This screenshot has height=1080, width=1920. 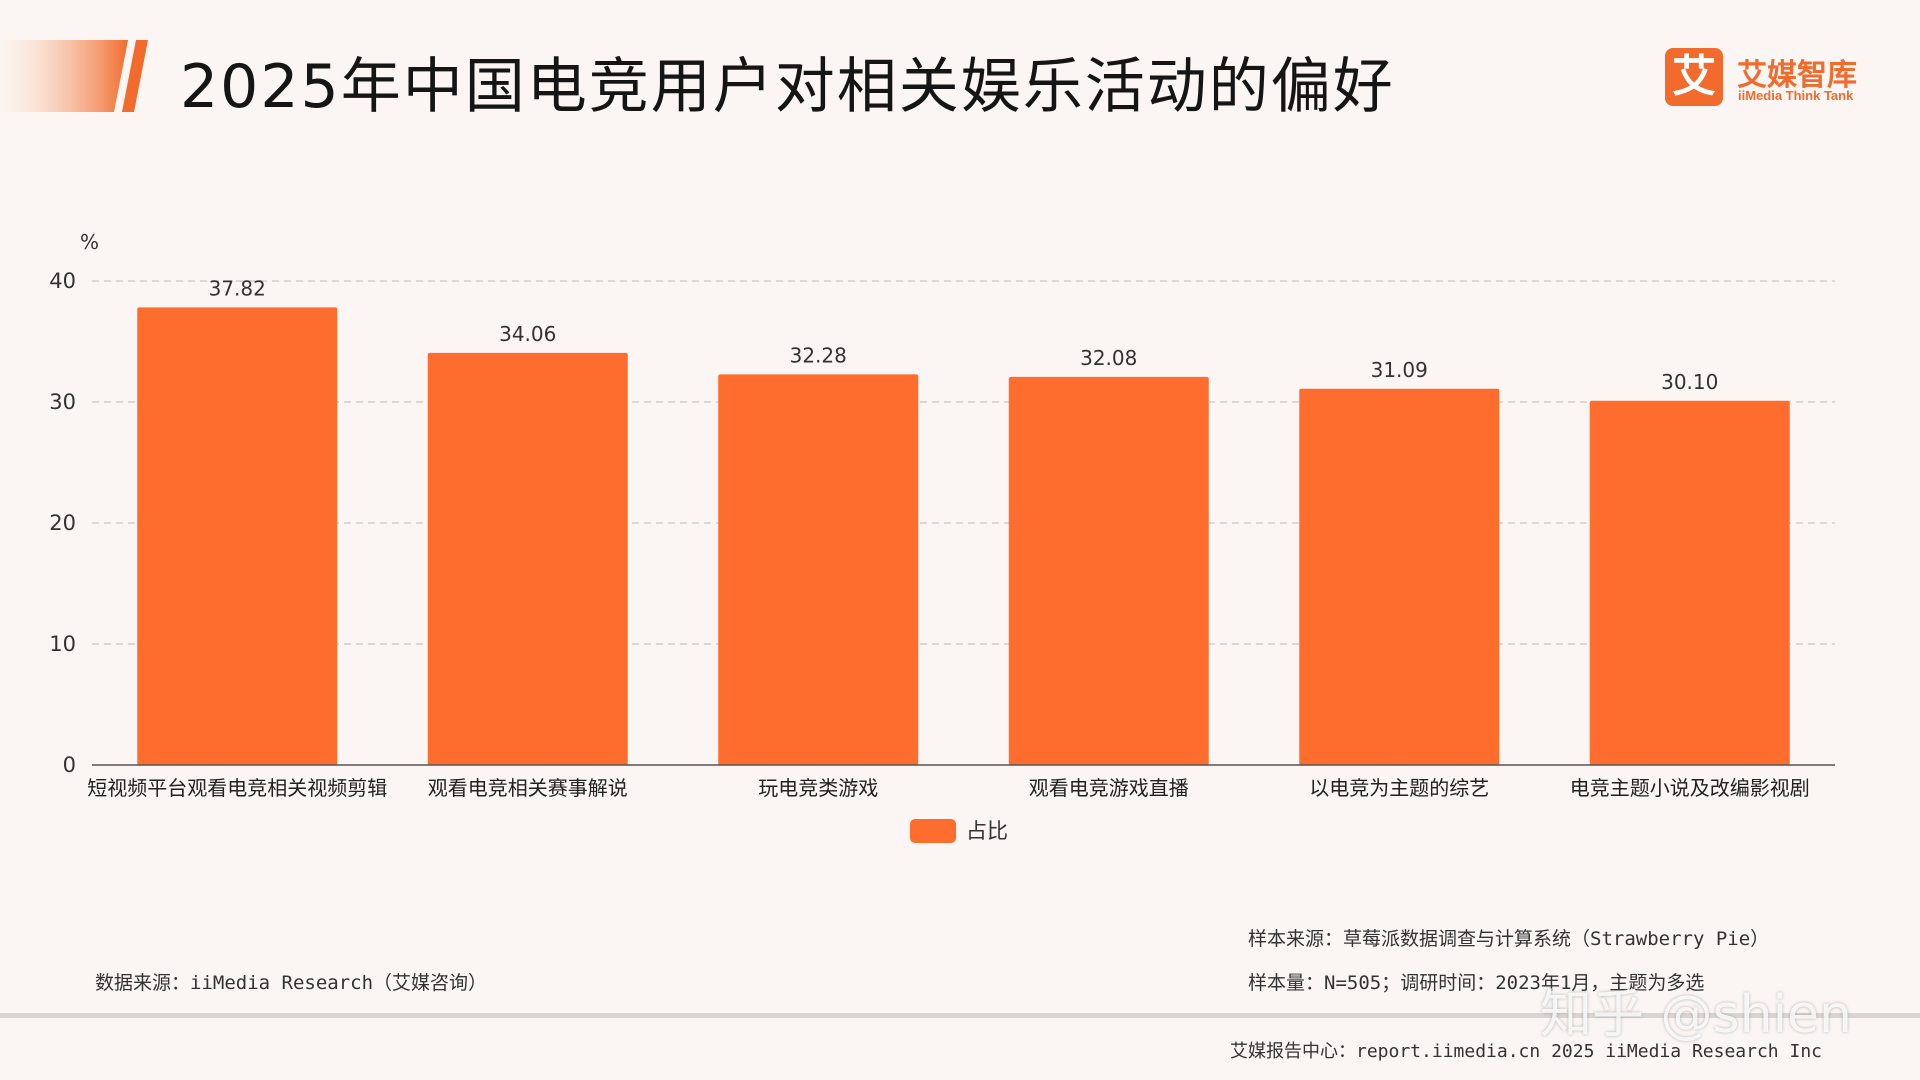 I want to click on logo-name: 艾媒智库, so click(x=1797, y=75).